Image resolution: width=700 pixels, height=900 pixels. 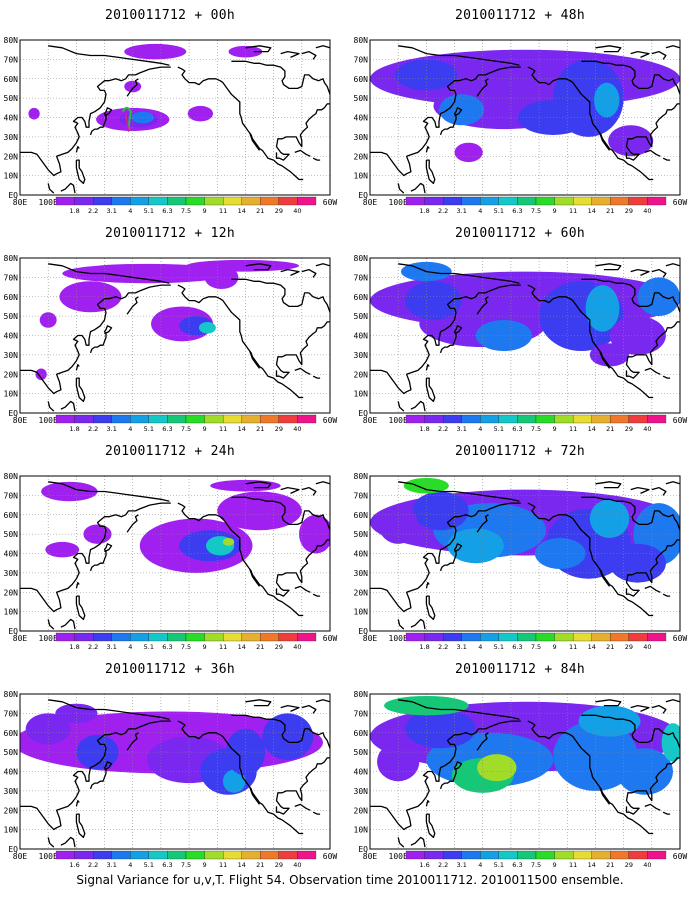 What do you see at coordinates (573, 647) in the screenshot?
I see `colorbar-label: 11` at bounding box center [573, 647].